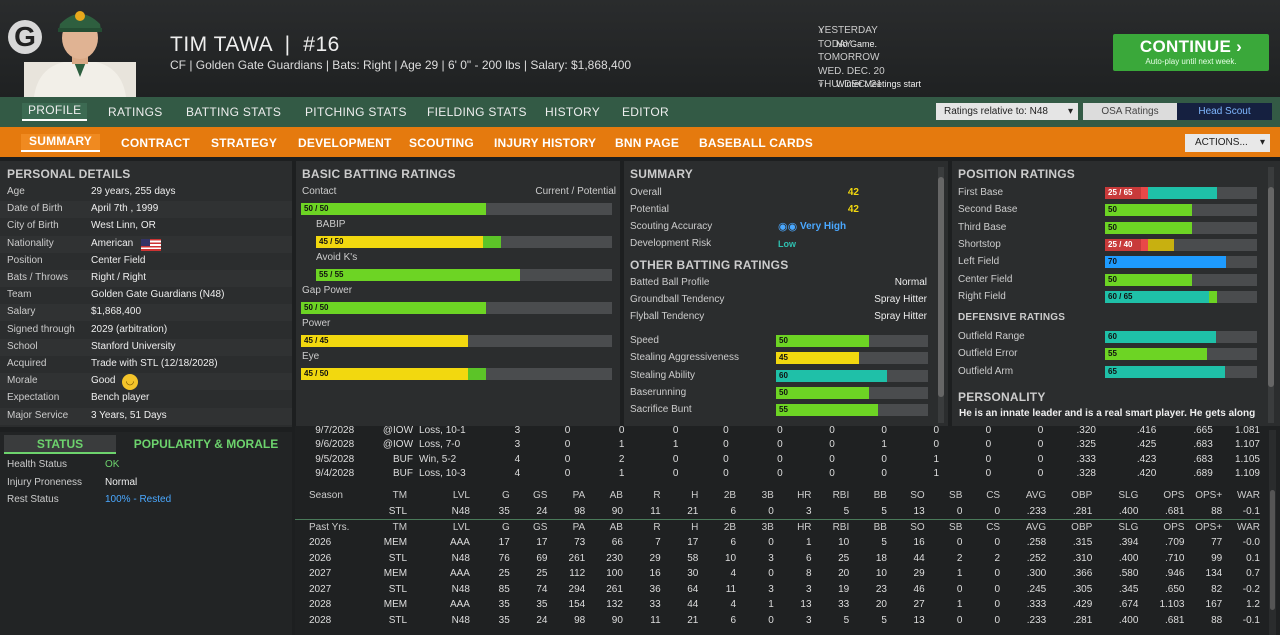  Describe the element at coordinates (941, 295) in the screenshot. I see `summary-scrollbar` at that location.